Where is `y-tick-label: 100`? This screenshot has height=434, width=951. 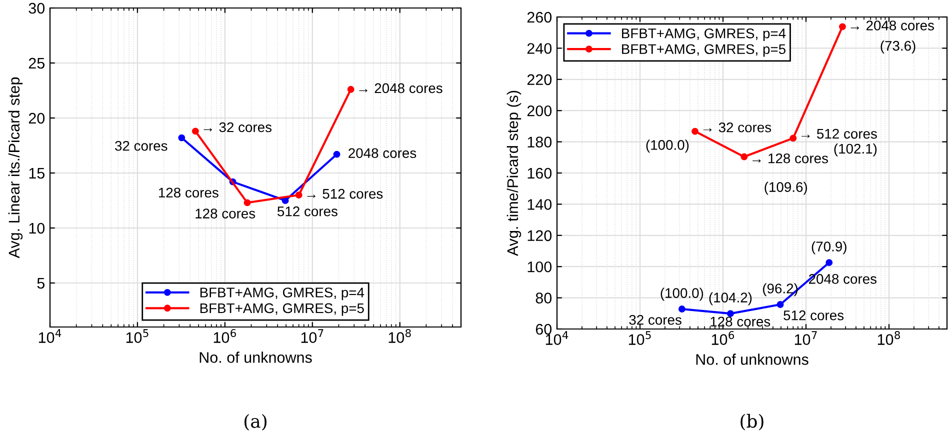 y-tick-label: 100 is located at coordinates (540, 266).